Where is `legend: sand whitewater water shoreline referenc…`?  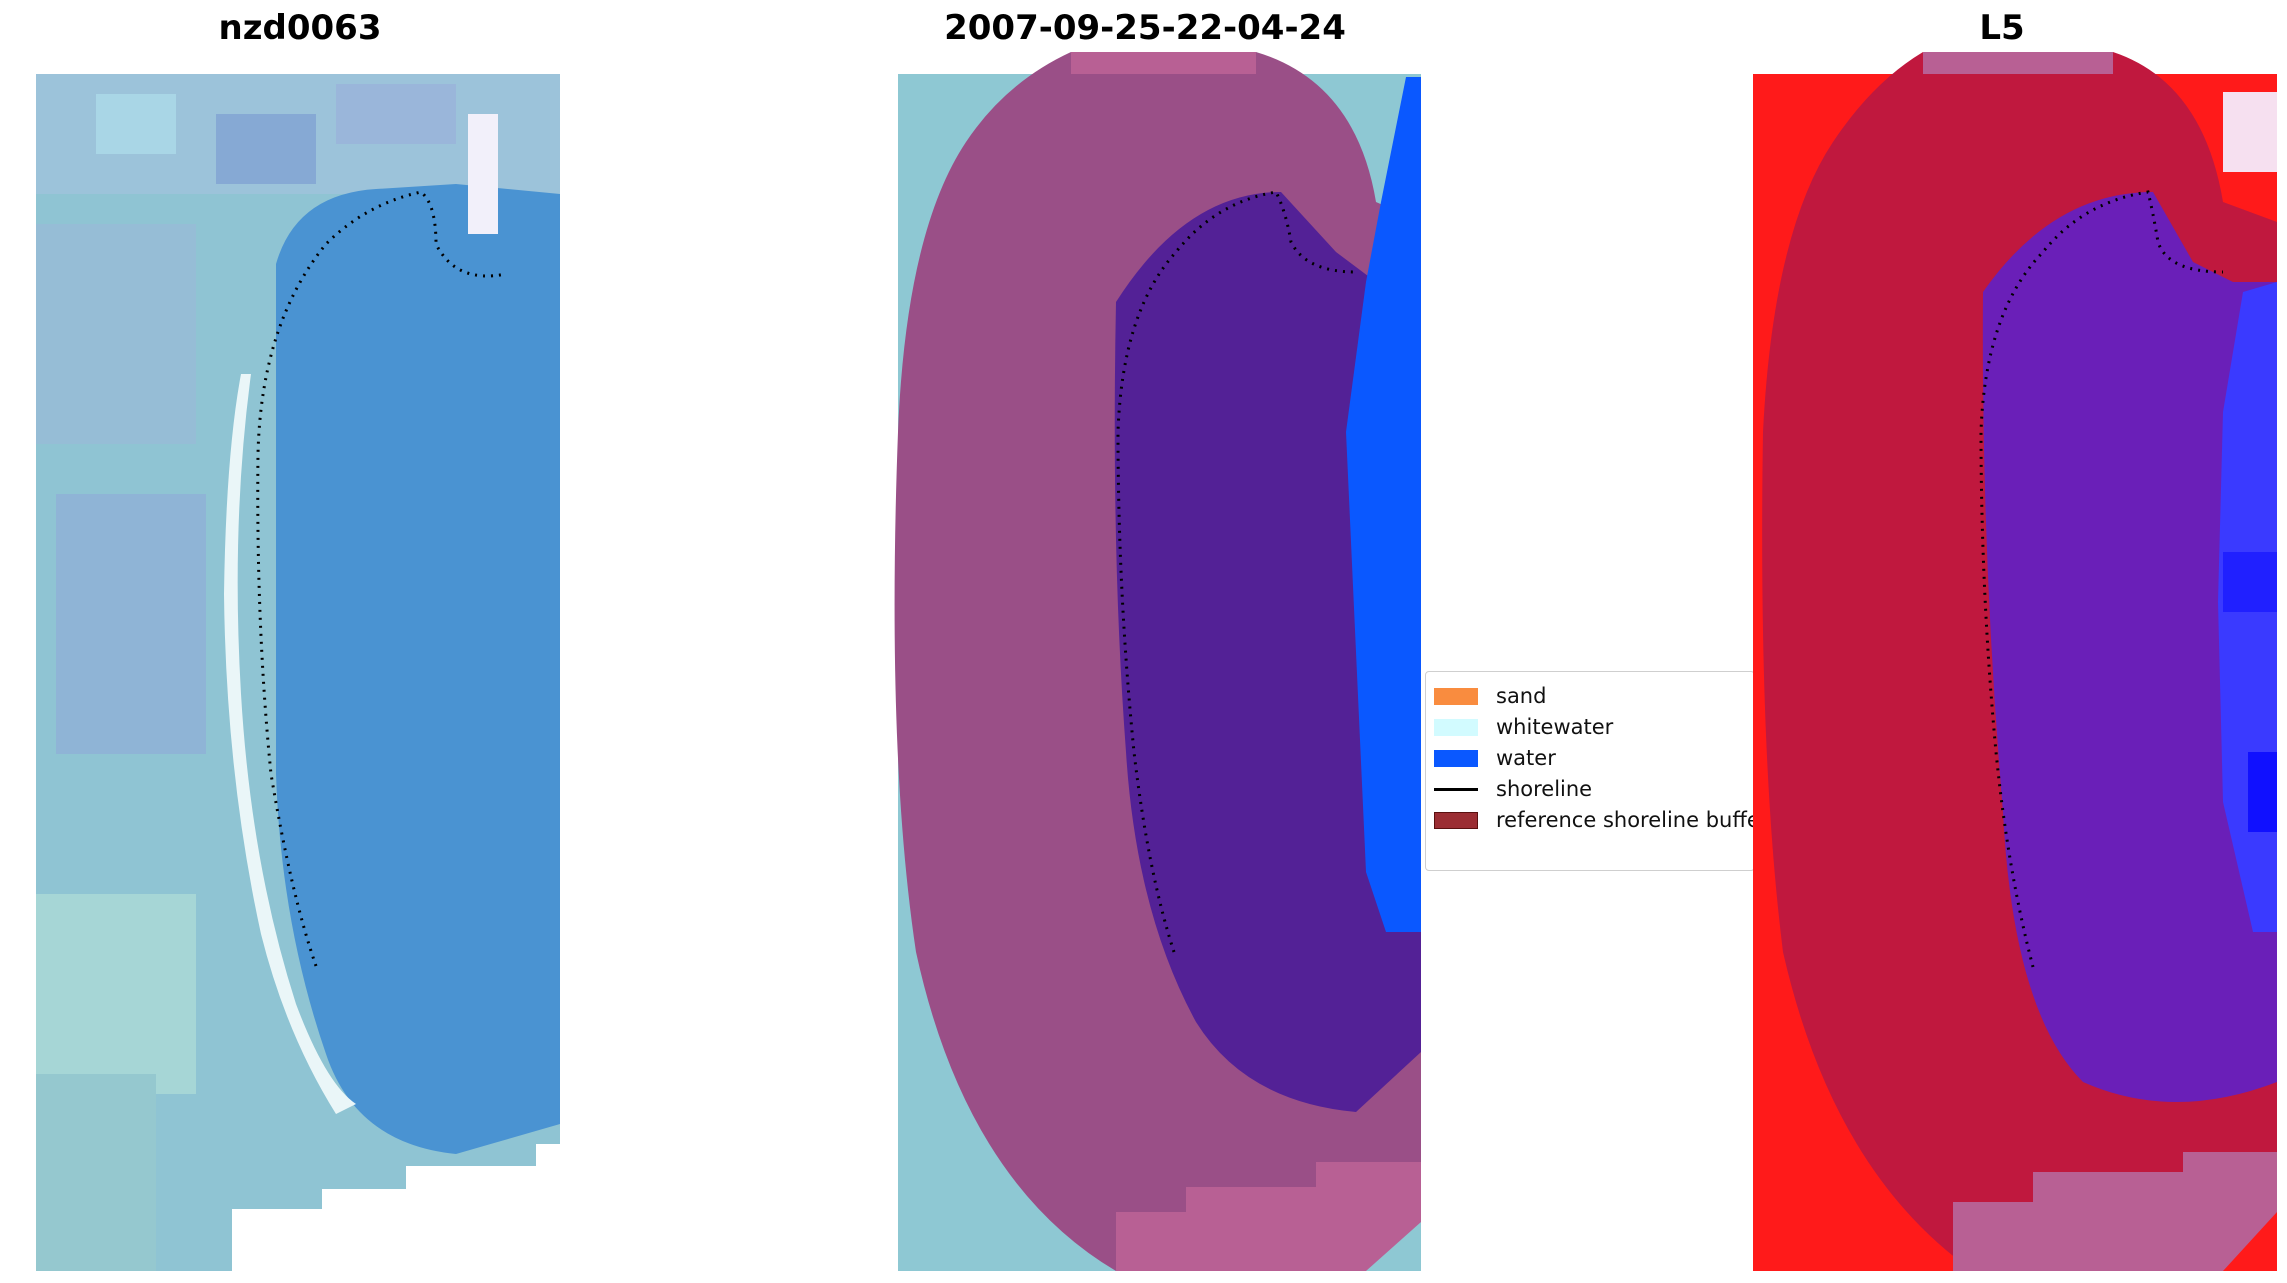 legend: sand whitewater water shoreline referenc… is located at coordinates (1590, 771).